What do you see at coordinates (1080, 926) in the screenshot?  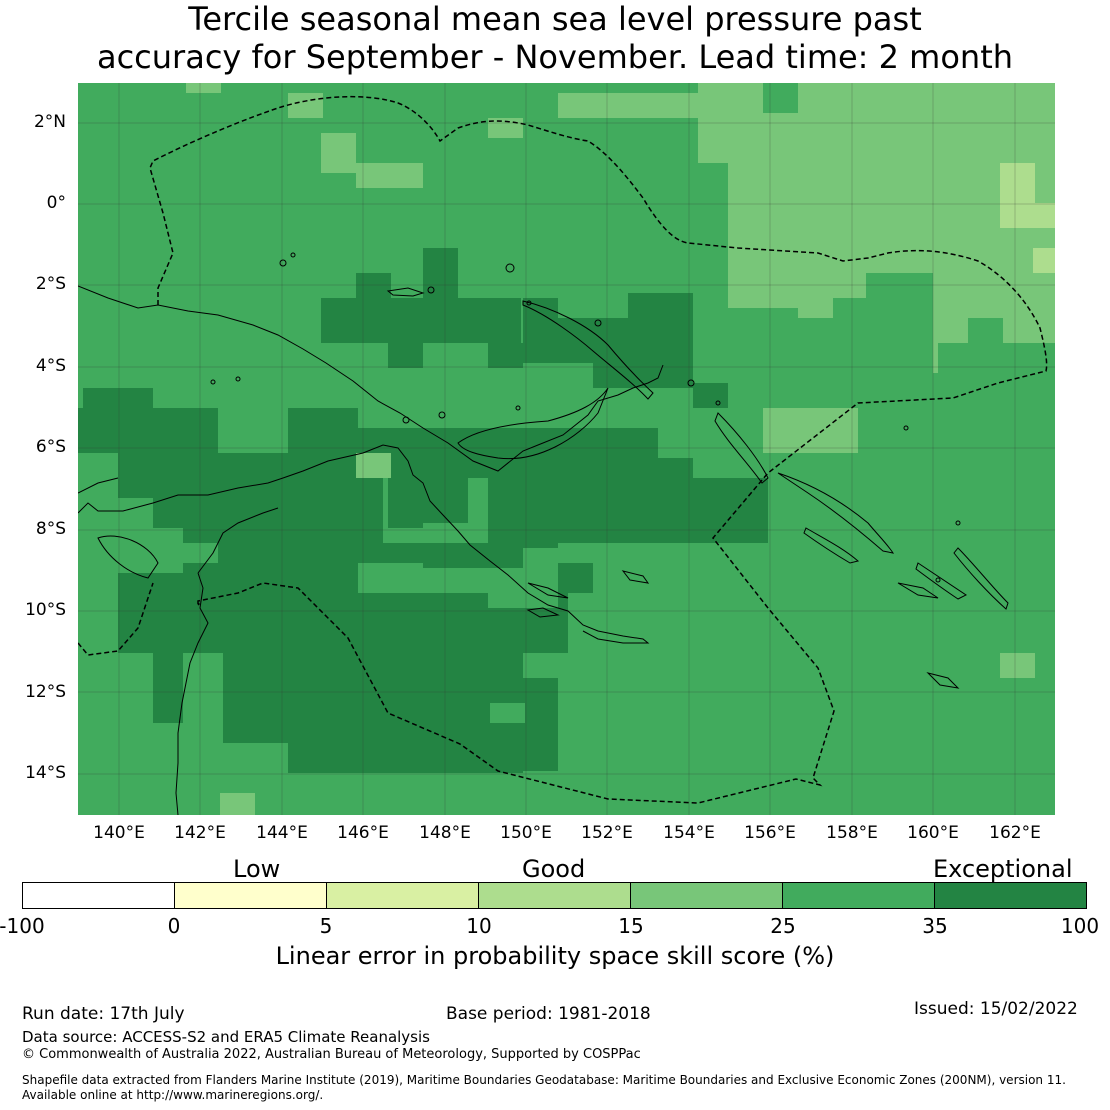 I see `colorbar-tick: 100` at bounding box center [1080, 926].